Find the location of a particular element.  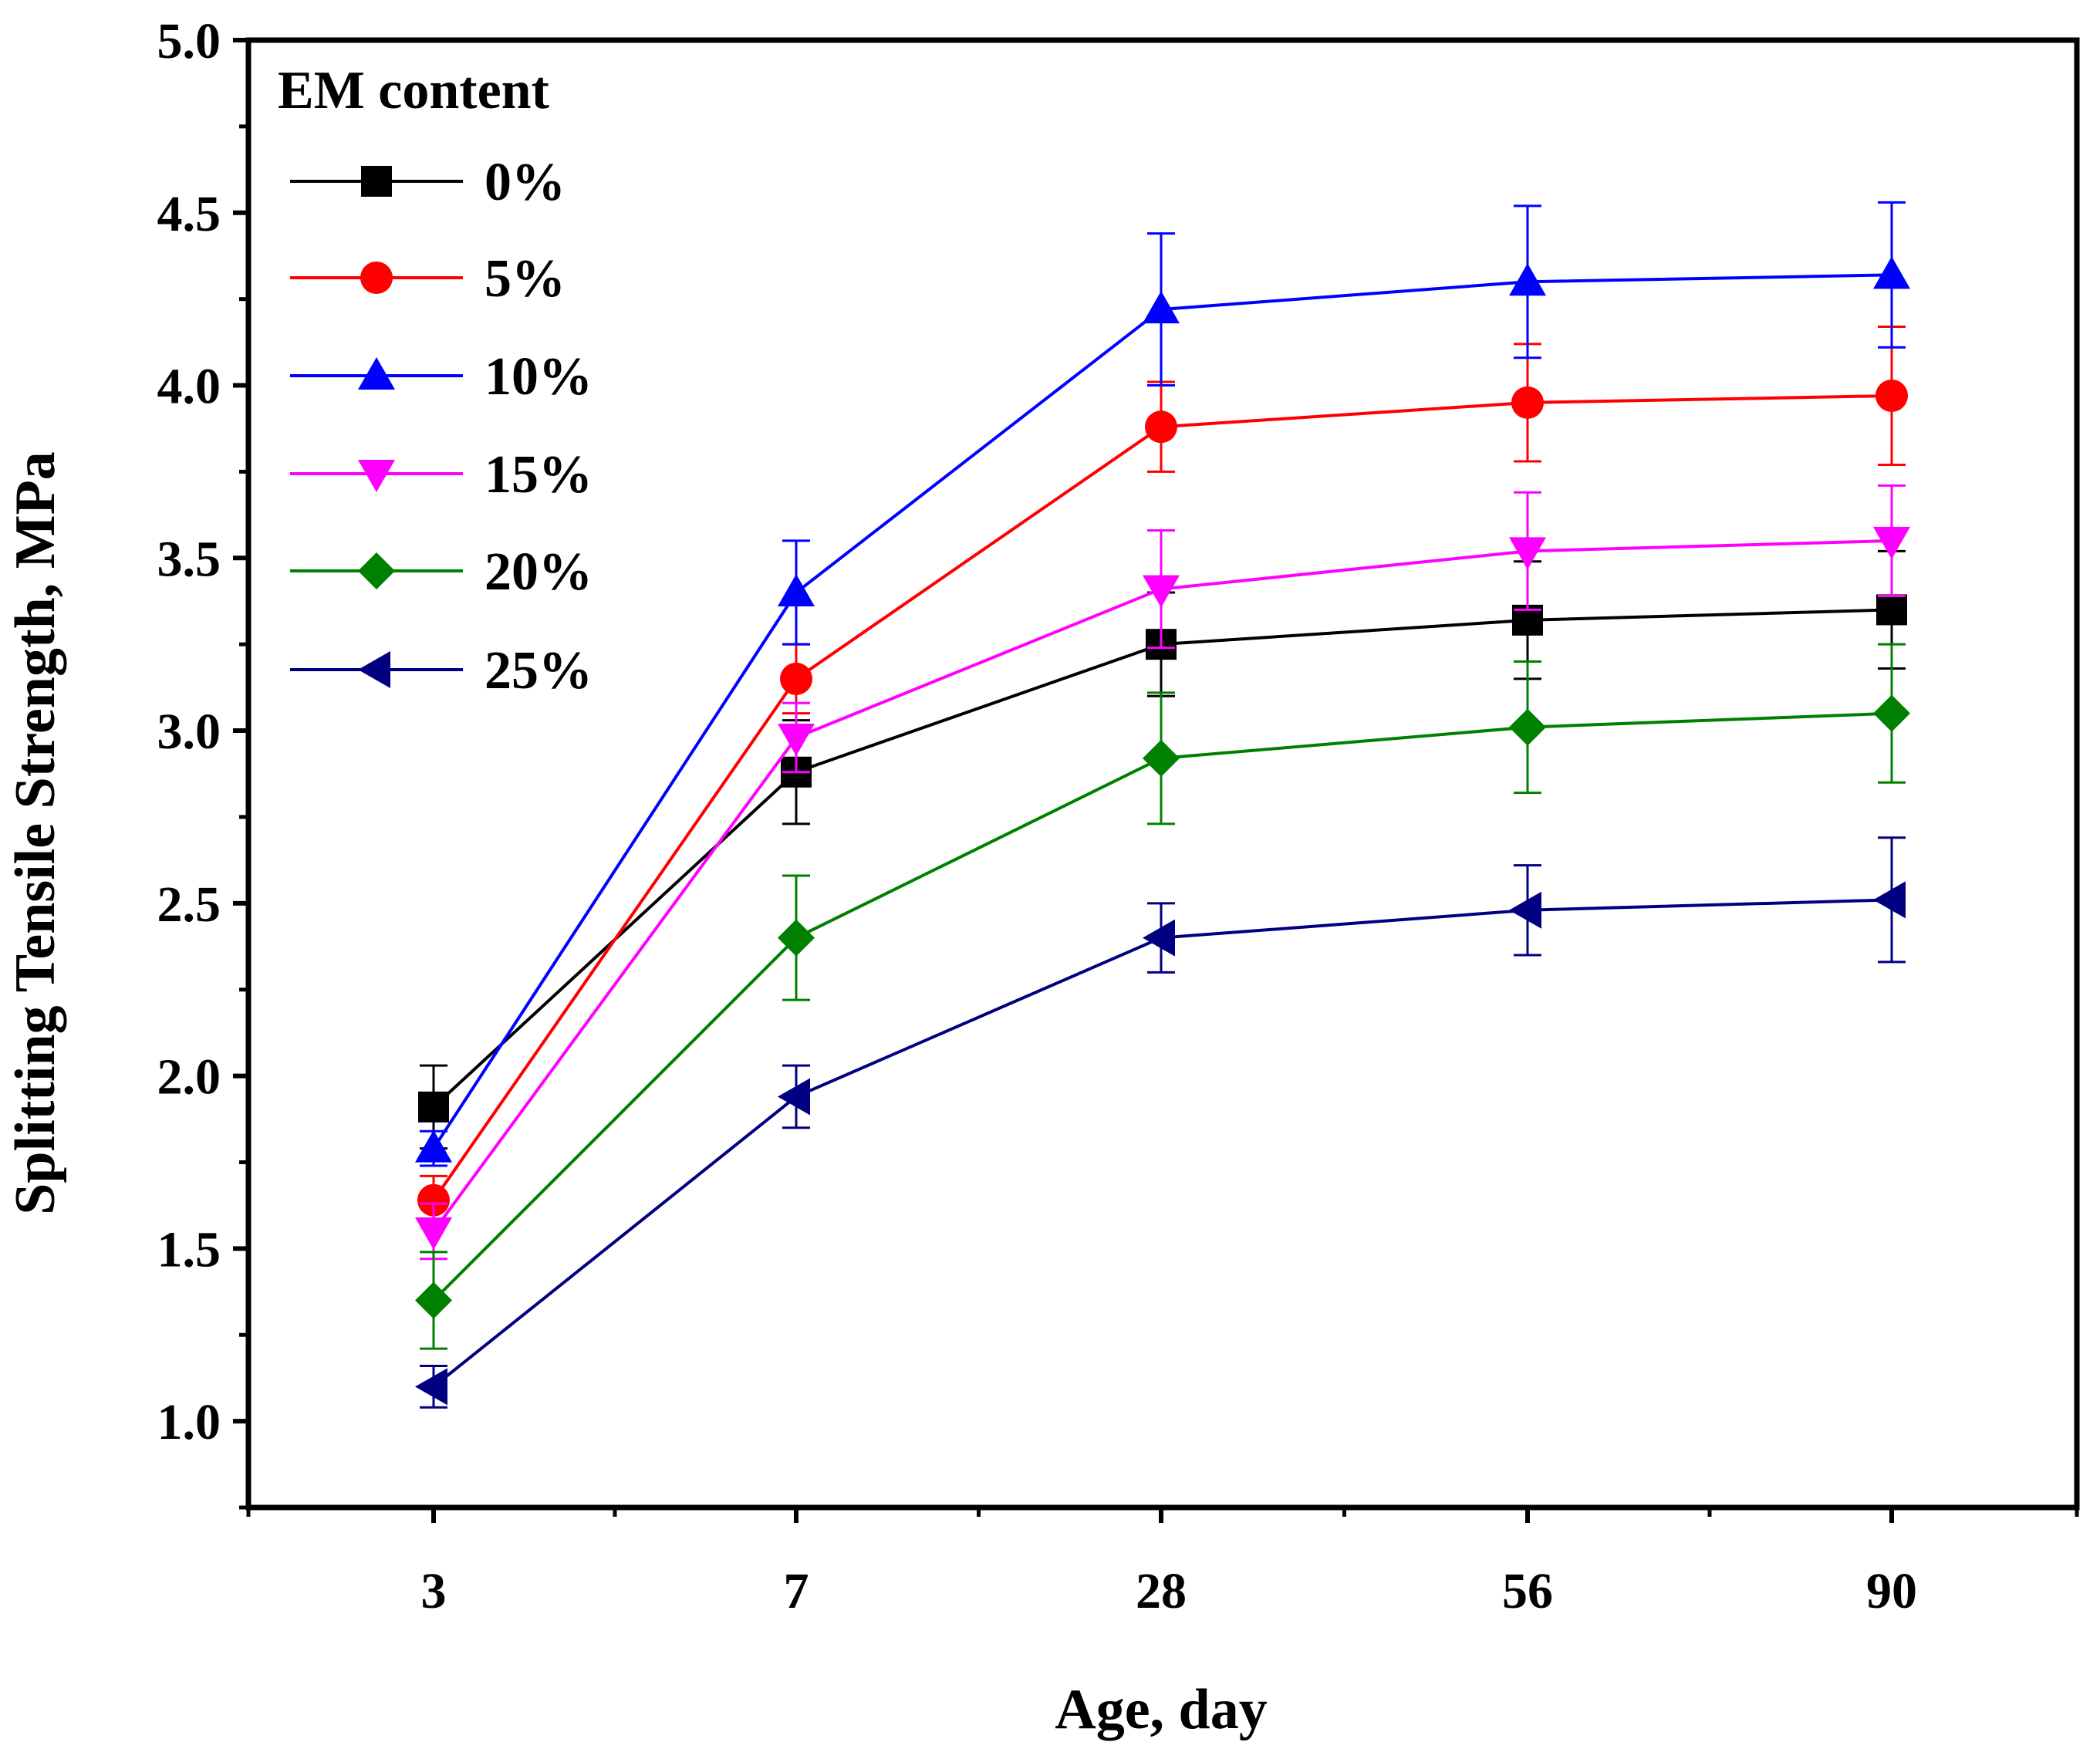

y-tick-label: 4.5 is located at coordinates (189, 214).